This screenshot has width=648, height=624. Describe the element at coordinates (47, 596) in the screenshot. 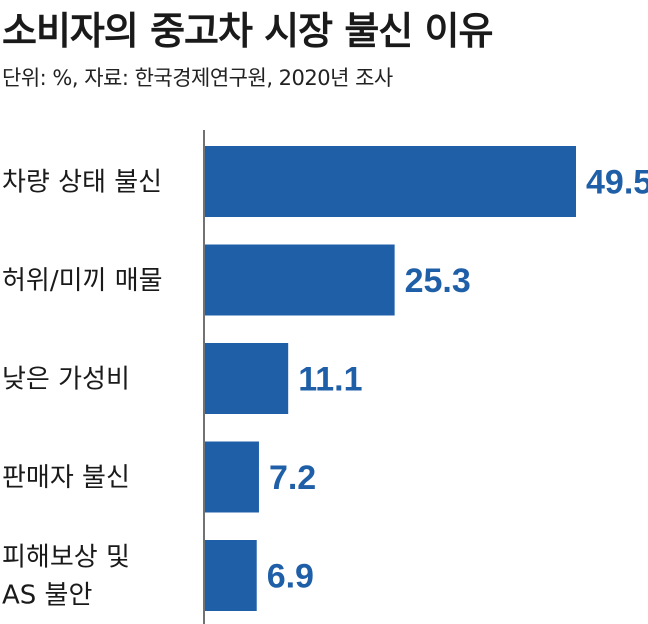

I see `category-label: AS 불안` at that location.